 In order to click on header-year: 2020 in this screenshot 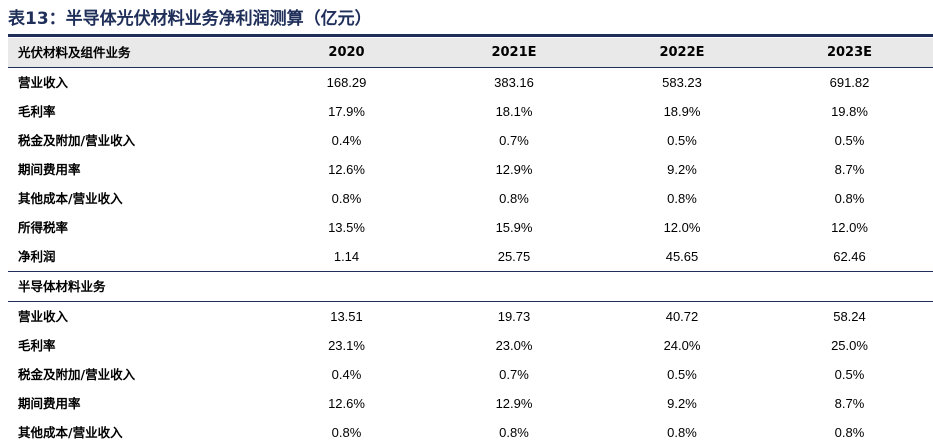, I will do `click(346, 53)`.